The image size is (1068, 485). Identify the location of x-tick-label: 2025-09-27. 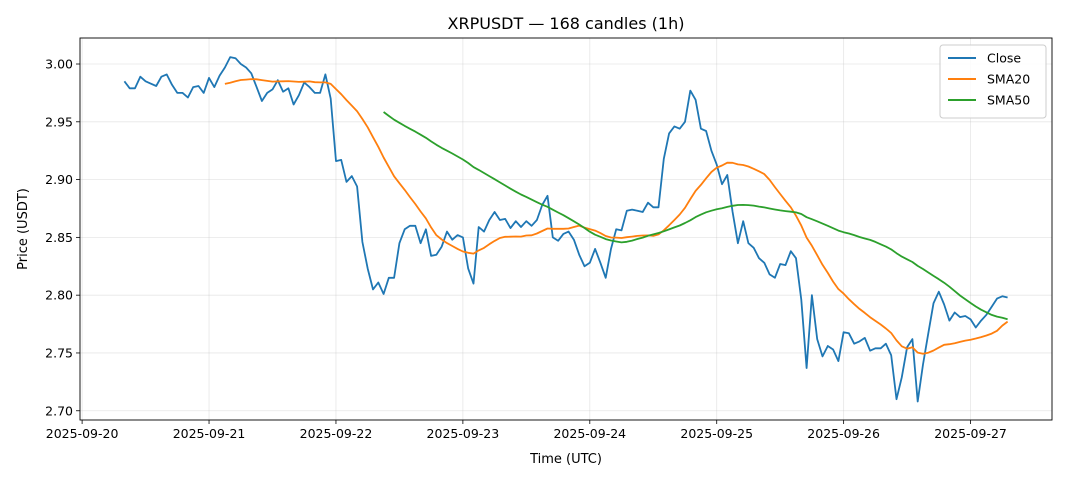
(970, 433).